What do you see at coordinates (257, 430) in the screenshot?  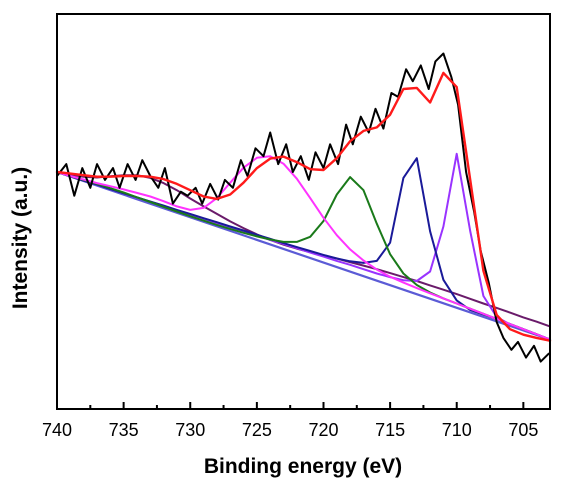 I see `x-tick-label: 725` at bounding box center [257, 430].